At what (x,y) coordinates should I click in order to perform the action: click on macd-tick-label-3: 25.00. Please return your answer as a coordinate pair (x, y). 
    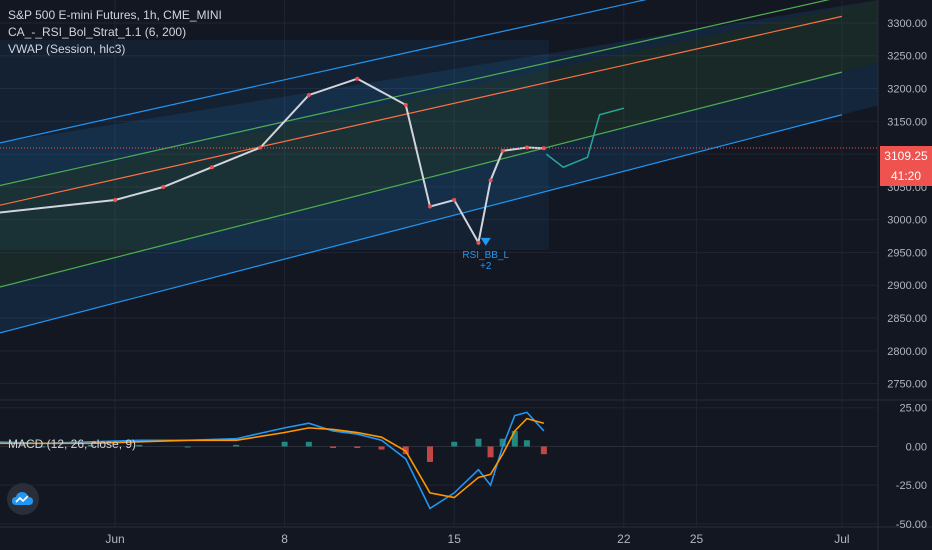
    Looking at the image, I should click on (913, 409).